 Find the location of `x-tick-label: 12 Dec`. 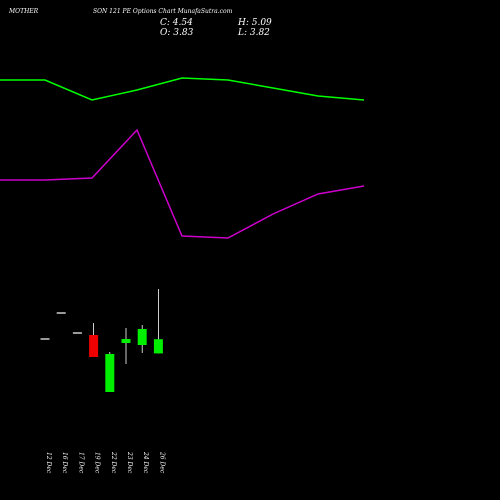

x-tick-label: 12 Dec is located at coordinates (48, 463).